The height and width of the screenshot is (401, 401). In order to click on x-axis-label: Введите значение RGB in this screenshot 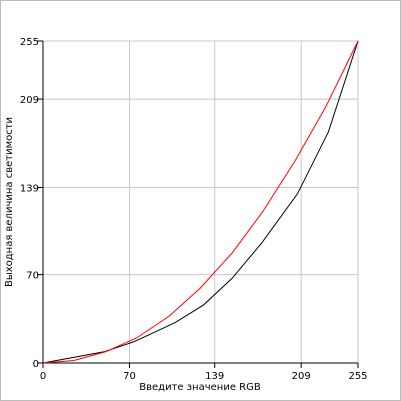, I will do `click(200, 387)`.